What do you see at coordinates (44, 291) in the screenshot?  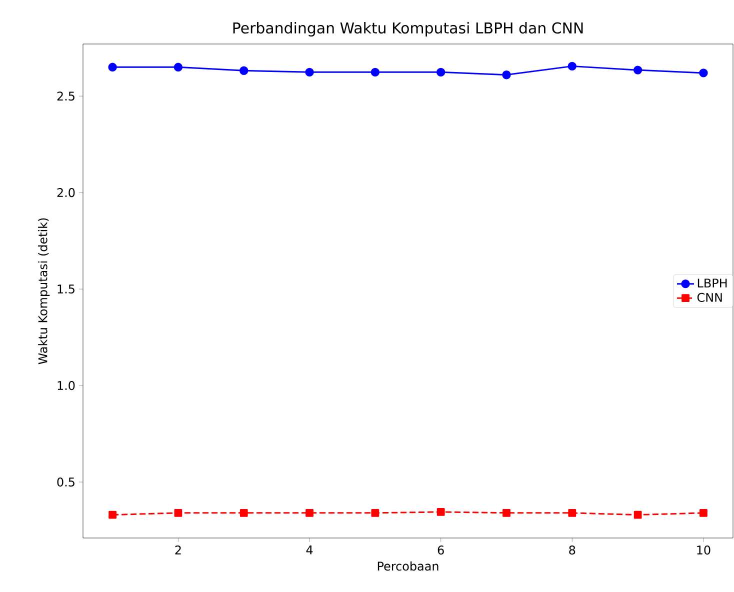 I see `y-axis-title: Waktu Komputasi (detik)` at bounding box center [44, 291].